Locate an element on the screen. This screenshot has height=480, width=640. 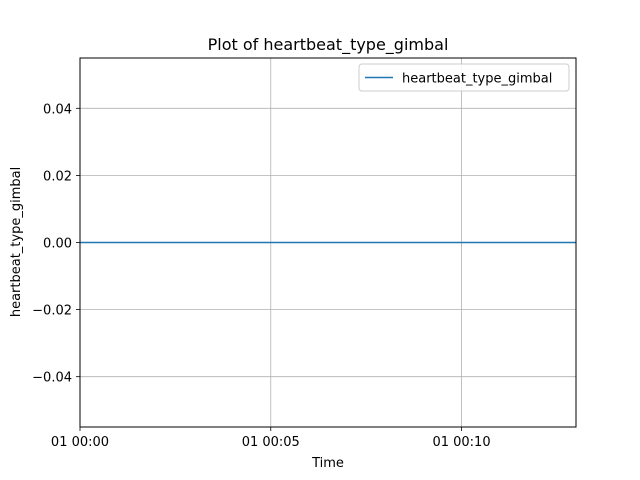
legend: heartbeat_type_gimbal is located at coordinates (464, 77).